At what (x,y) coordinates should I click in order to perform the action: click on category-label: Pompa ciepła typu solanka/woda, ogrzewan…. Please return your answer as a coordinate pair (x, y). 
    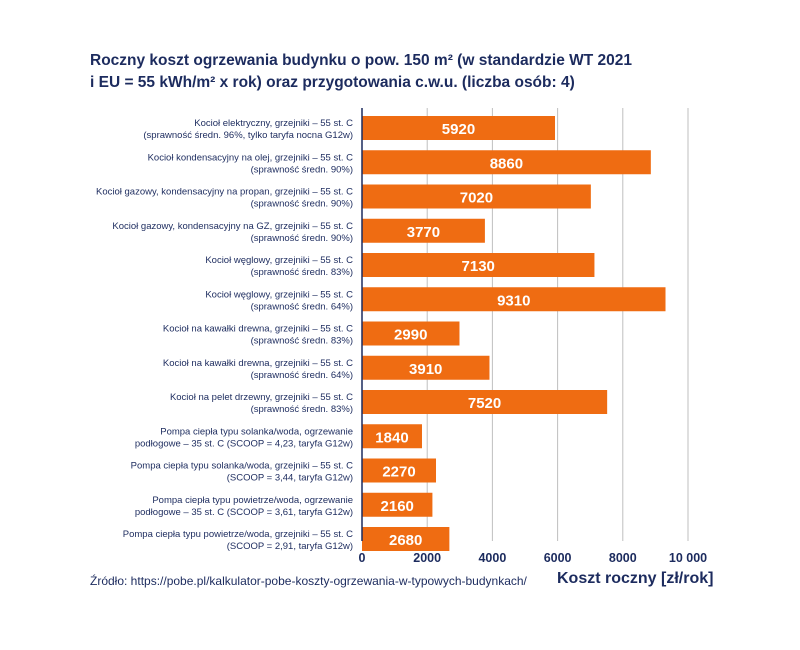
    Looking at the image, I should click on (256, 431).